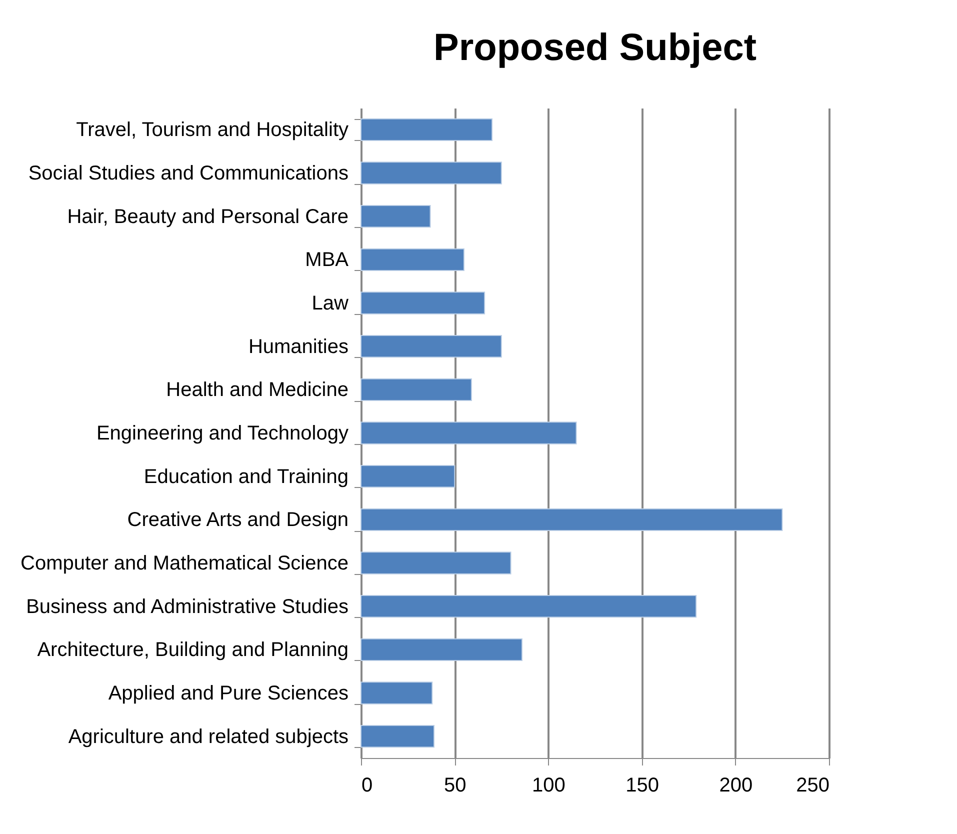  Describe the element at coordinates (192, 650) in the screenshot. I see `y-tick-label: Architecture, Building and Planning` at that location.